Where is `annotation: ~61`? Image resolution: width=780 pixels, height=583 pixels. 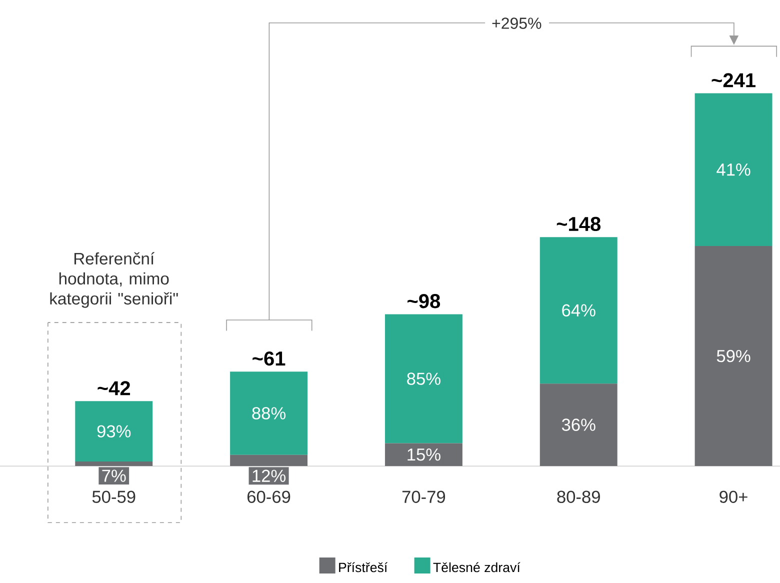 annotation: ~61 is located at coordinates (269, 358).